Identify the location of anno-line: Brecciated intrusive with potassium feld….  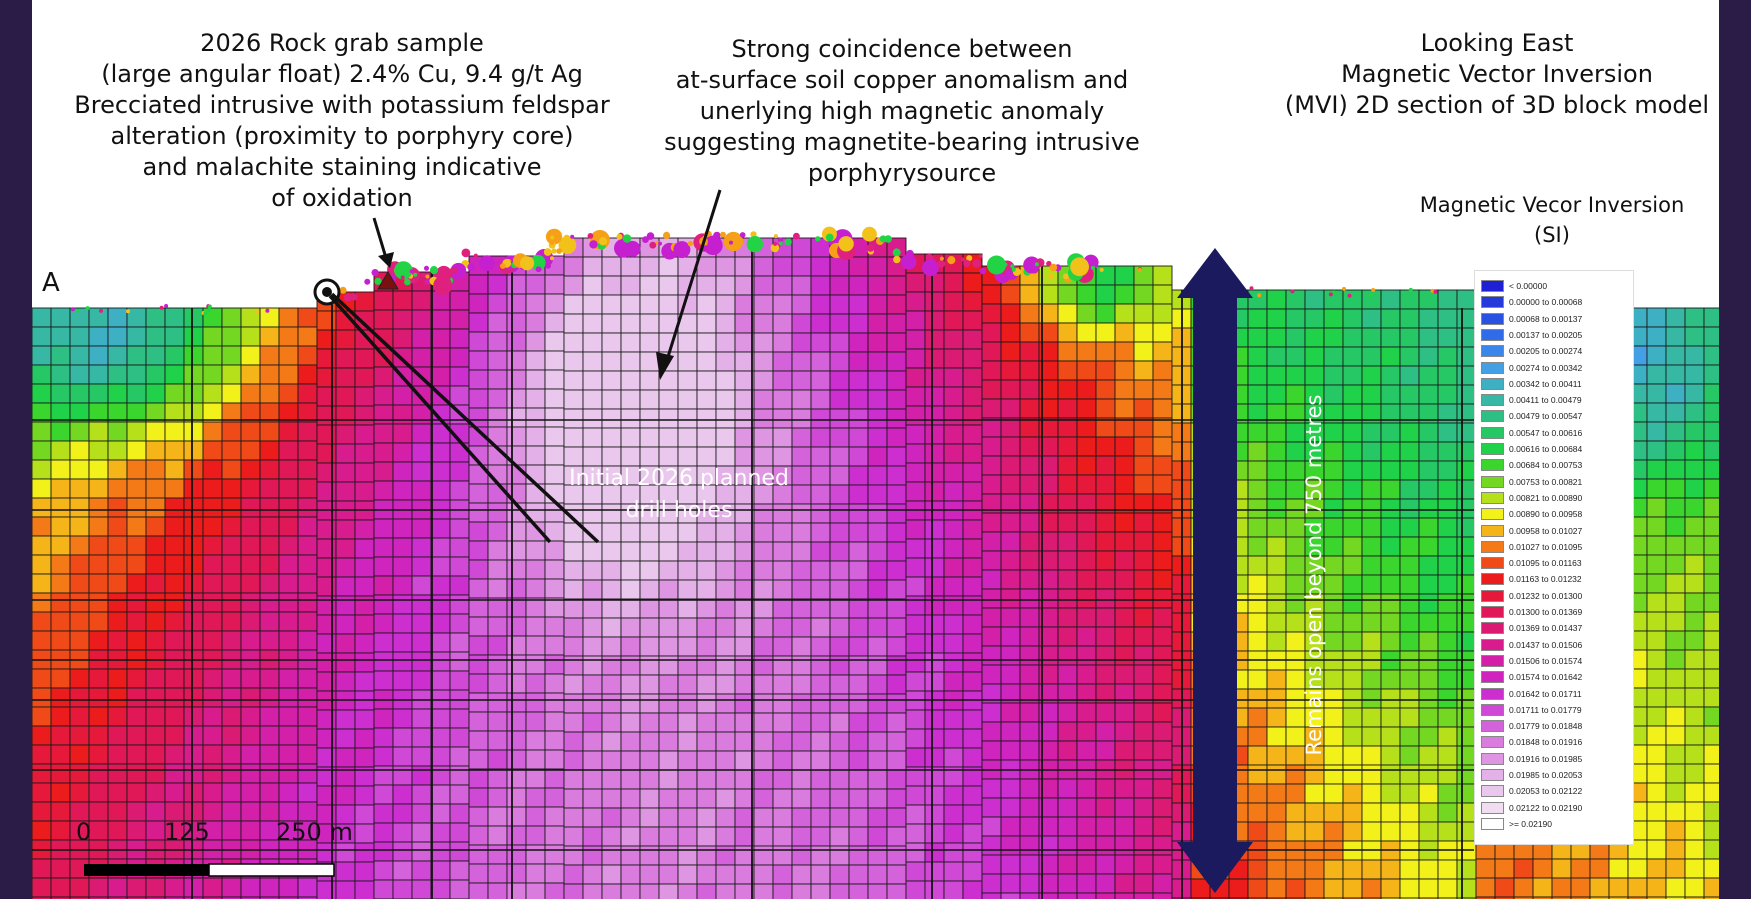
(342, 105).